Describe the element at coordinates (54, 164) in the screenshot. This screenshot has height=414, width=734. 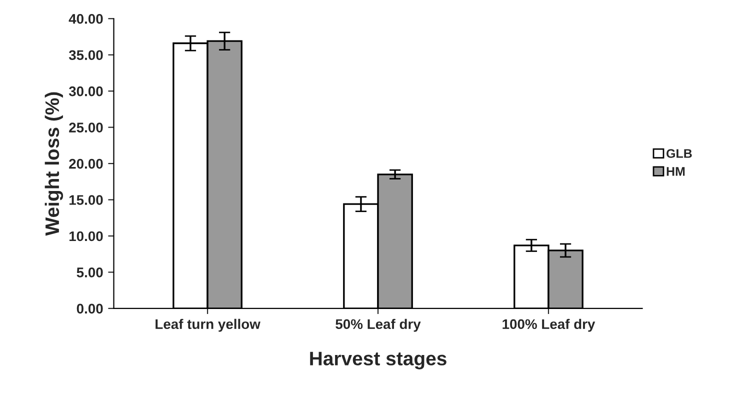
I see `y-axis-title: Weight loss (%)` at that location.